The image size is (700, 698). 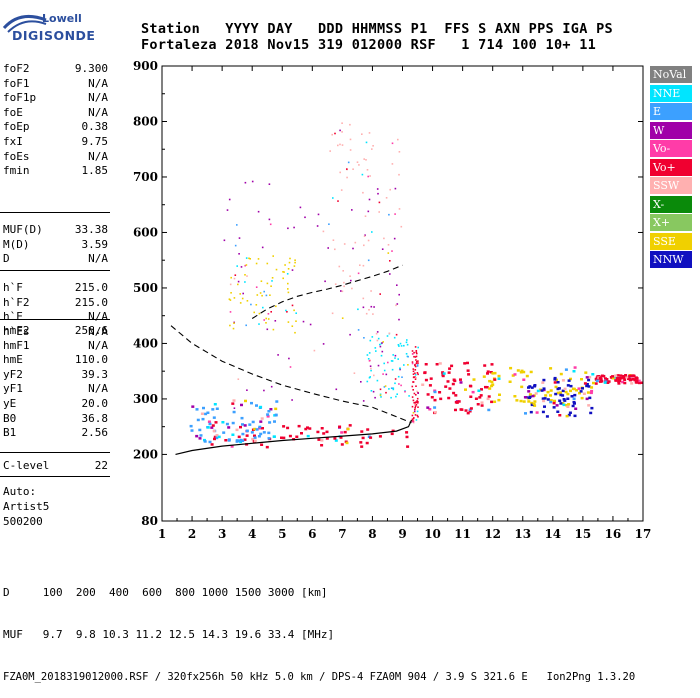 I want to click on legend-item-w: W, so click(x=671, y=130).